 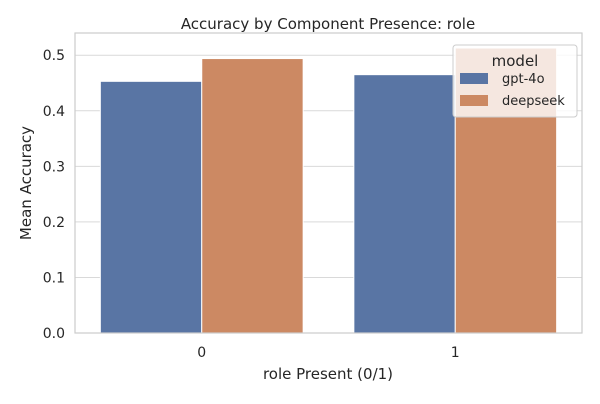 I want to click on legend-label-gpt-4o: gpt-4o, so click(x=523, y=79).